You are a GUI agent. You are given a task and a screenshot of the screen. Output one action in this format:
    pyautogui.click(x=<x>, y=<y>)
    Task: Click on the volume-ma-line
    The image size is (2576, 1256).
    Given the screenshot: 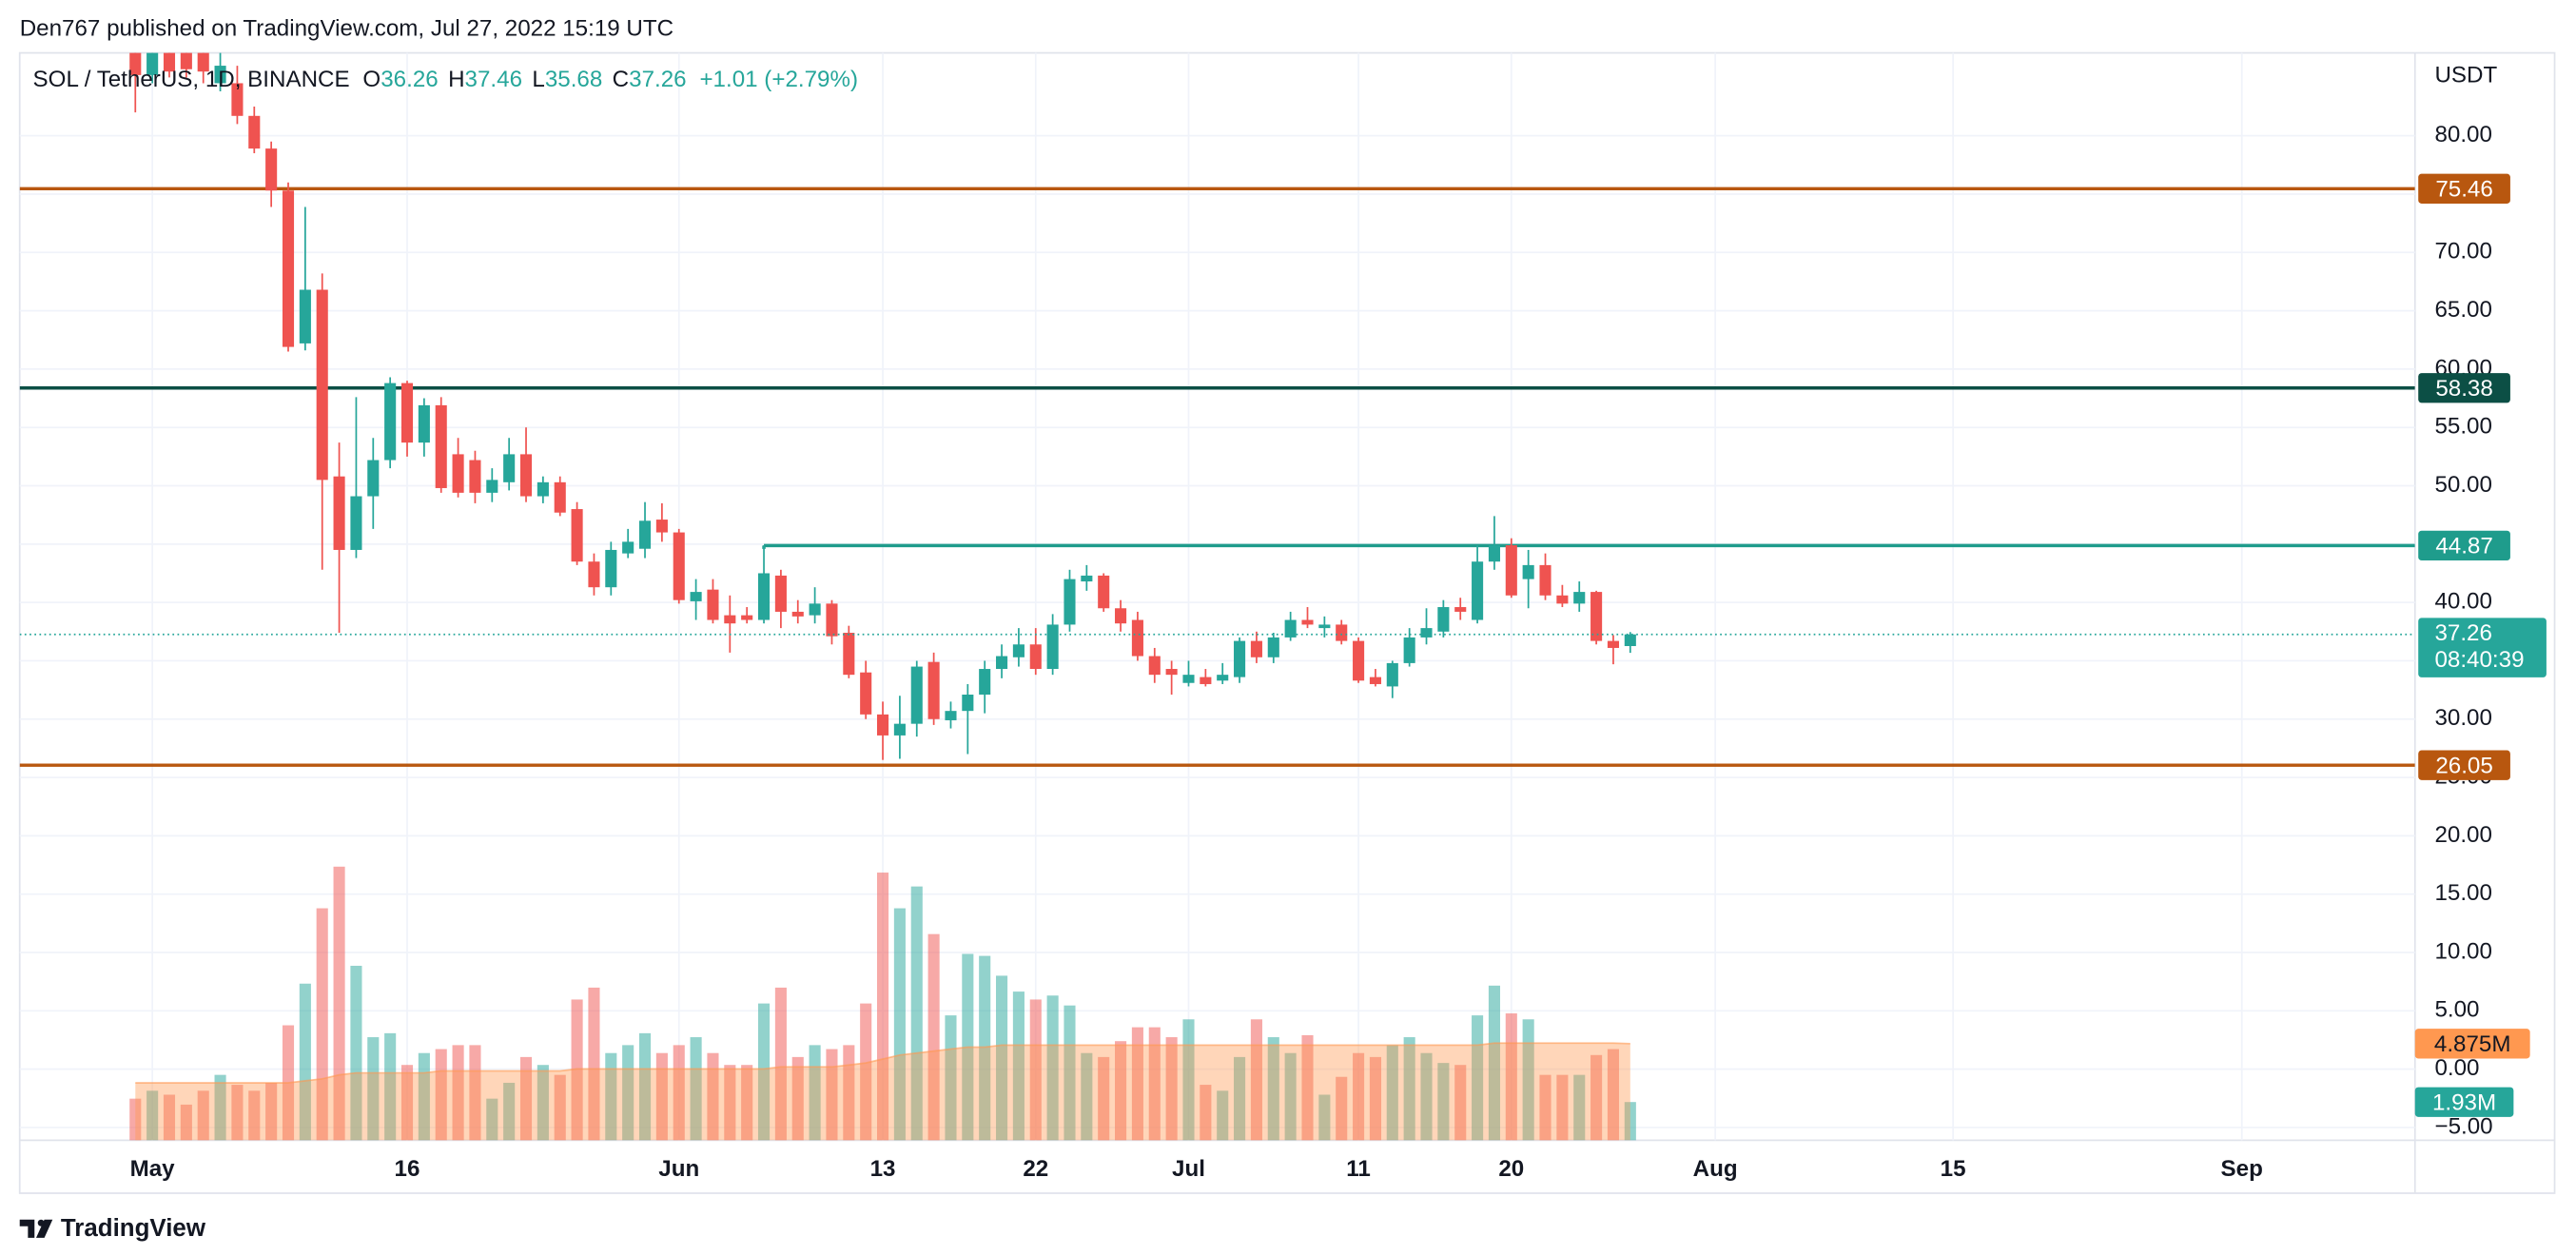 What is the action you would take?
    pyautogui.click(x=883, y=1063)
    